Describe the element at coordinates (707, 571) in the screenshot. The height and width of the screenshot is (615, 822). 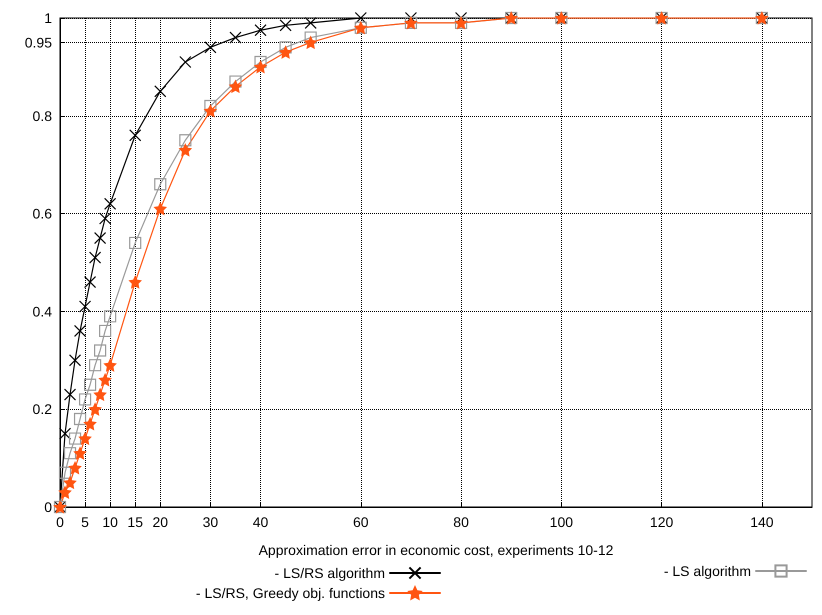
I see `legend-label: - LS algorithm` at that location.